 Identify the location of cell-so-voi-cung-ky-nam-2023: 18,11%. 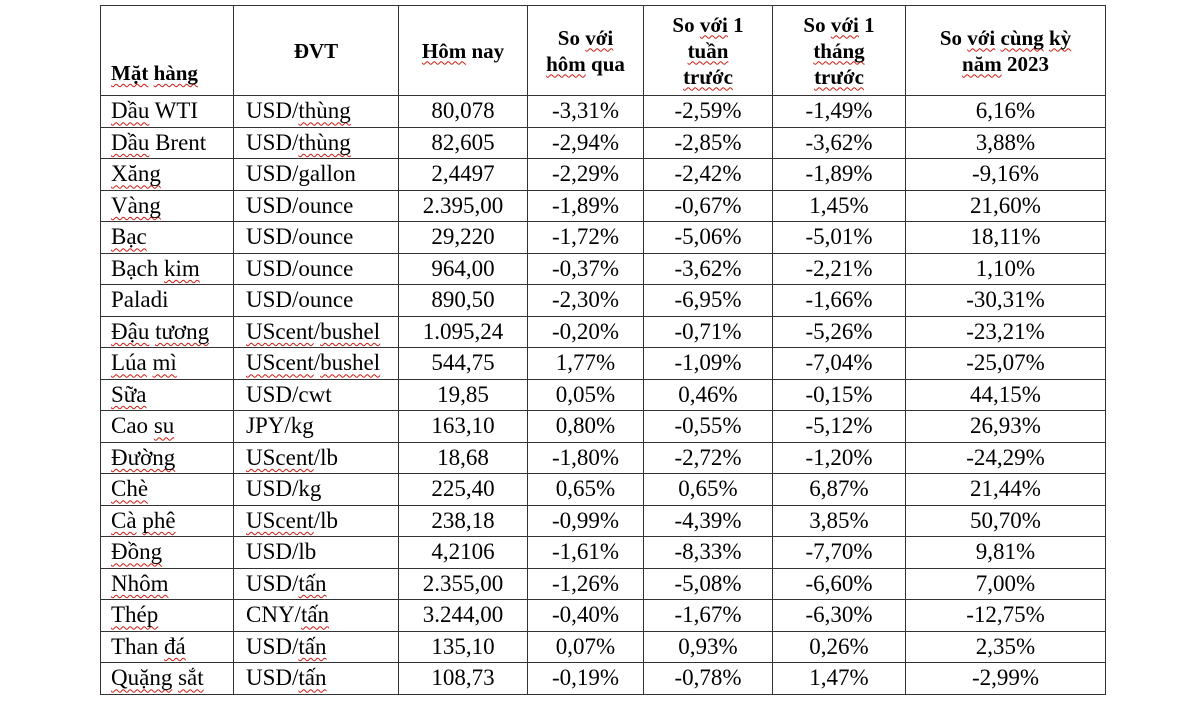
(1005, 237).